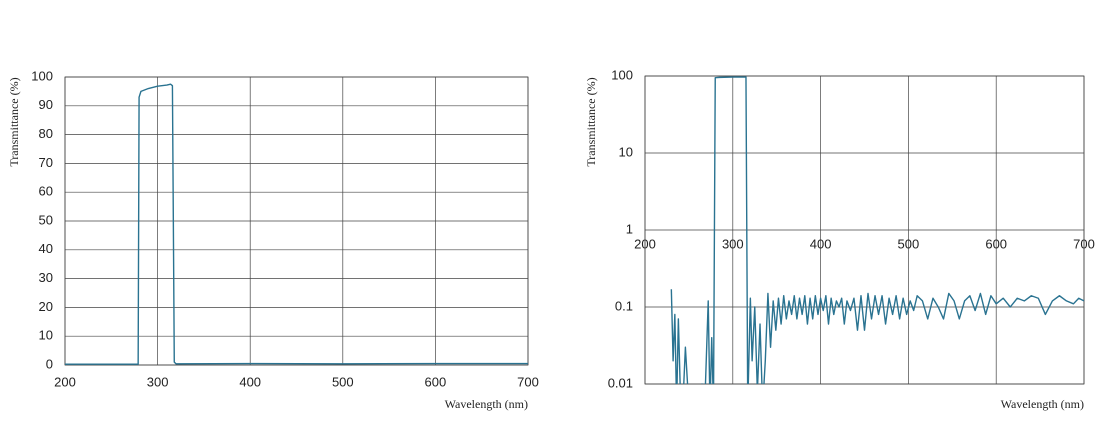 This screenshot has height=423, width=1097. What do you see at coordinates (46, 191) in the screenshot?
I see `y-tick-label: 60` at bounding box center [46, 191].